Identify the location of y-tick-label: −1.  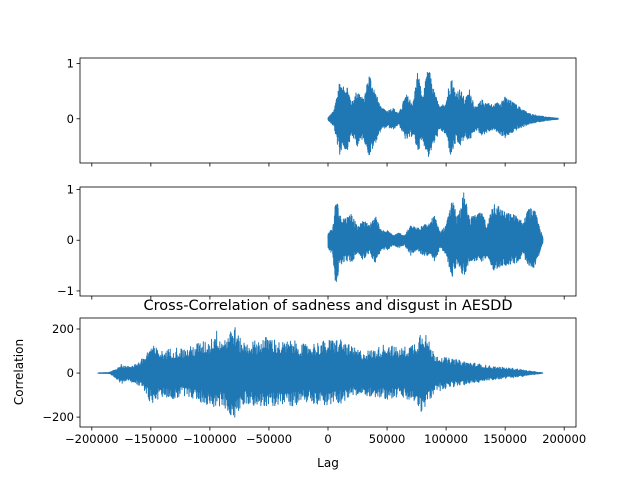
(65, 291).